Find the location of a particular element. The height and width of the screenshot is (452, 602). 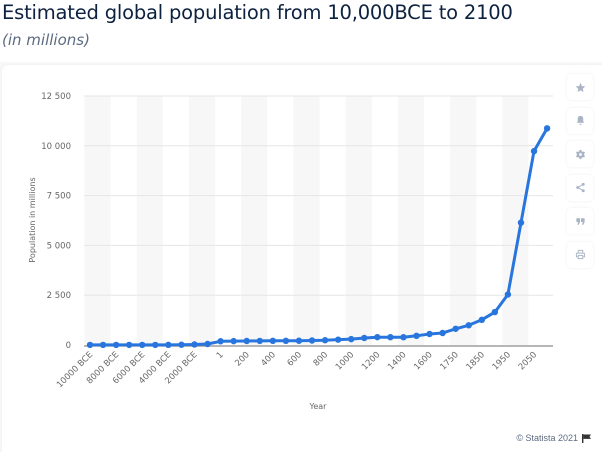

y-tick-label: 12 500 is located at coordinates (56, 97).